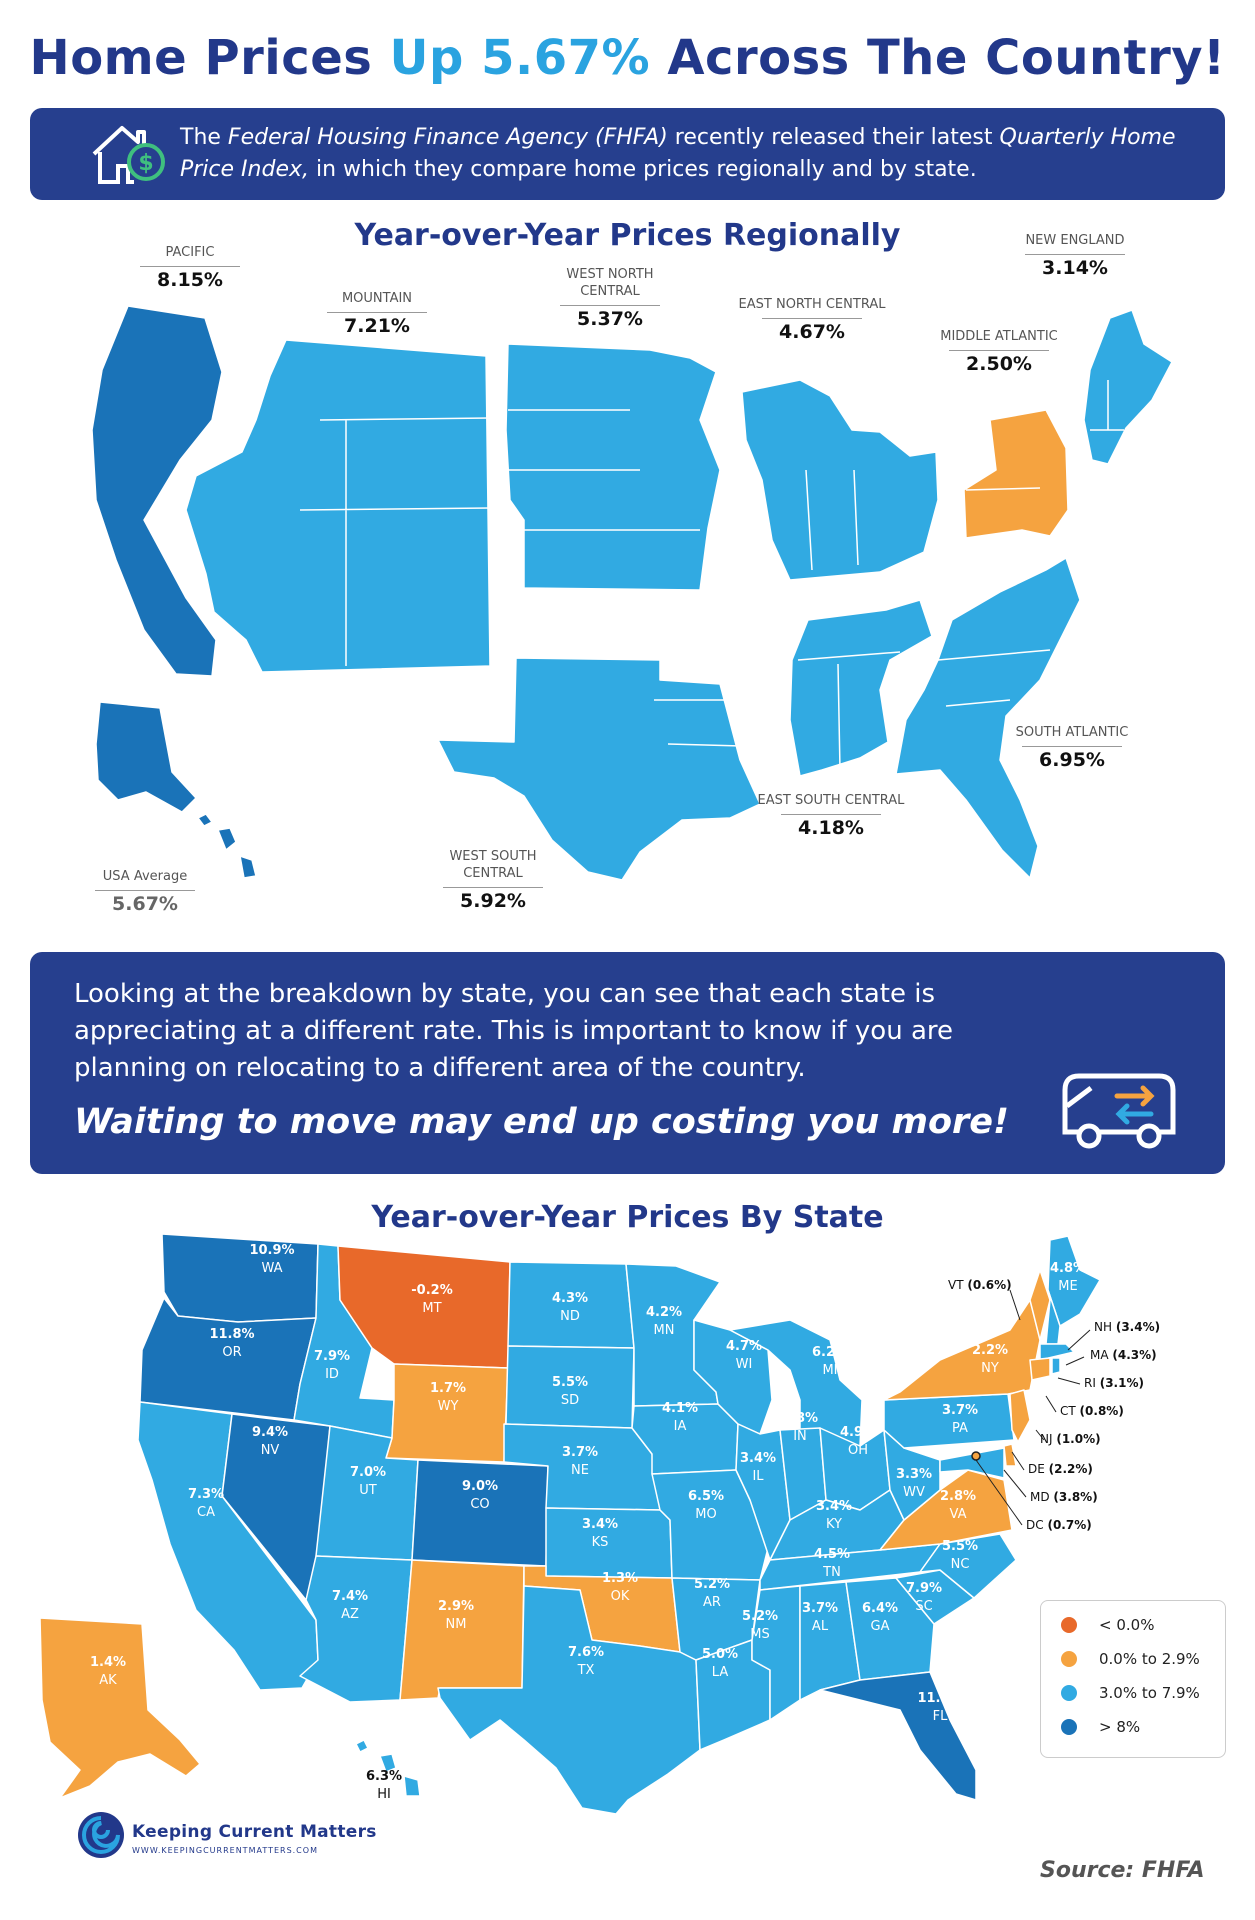 The image size is (1255, 1920). Describe the element at coordinates (962, 1350) in the screenshot. I see `state-ny` at that location.